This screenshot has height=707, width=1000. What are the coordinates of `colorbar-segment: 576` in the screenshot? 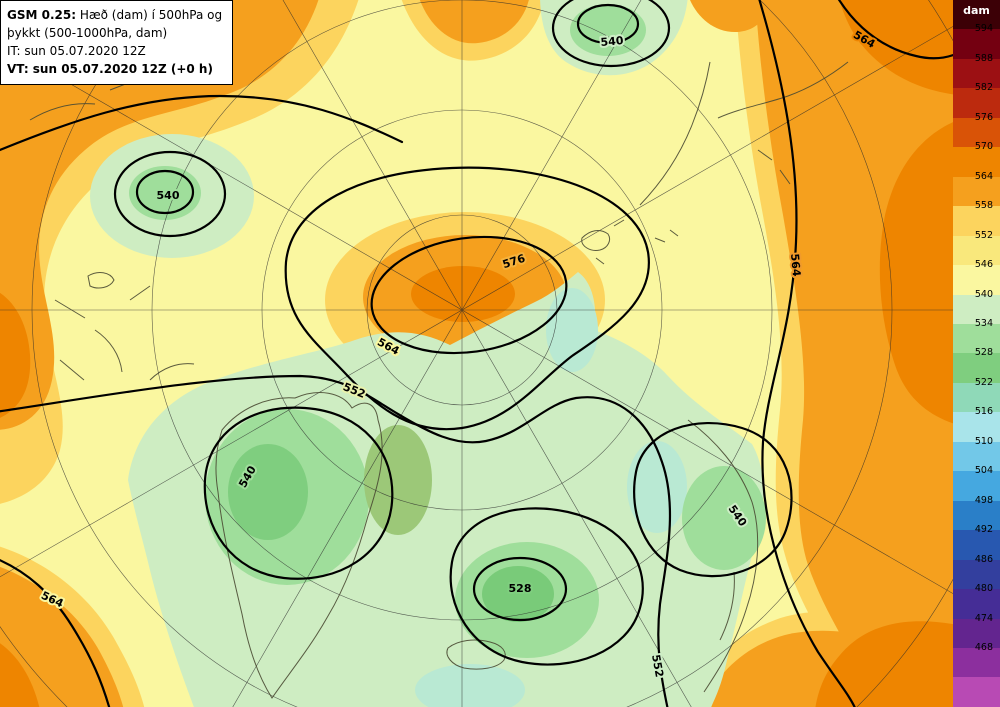 It's located at (976, 130).